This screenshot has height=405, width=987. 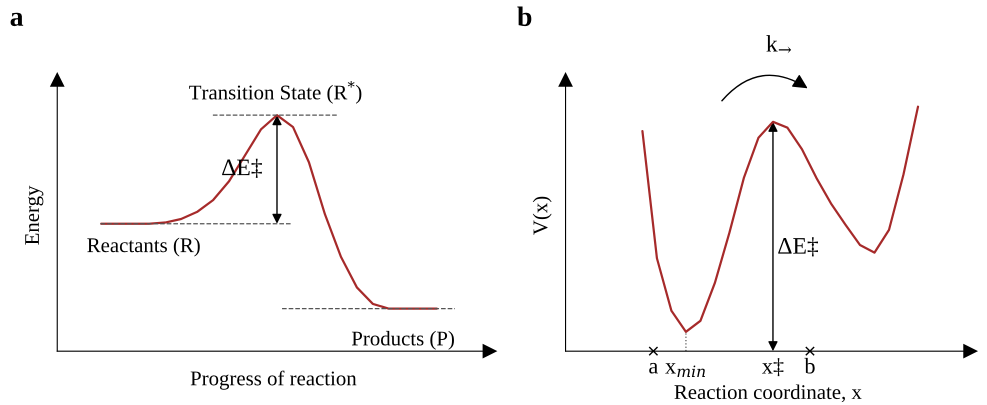 What do you see at coordinates (143, 247) in the screenshot?
I see `ref-line-label: Reactants (R)` at bounding box center [143, 247].